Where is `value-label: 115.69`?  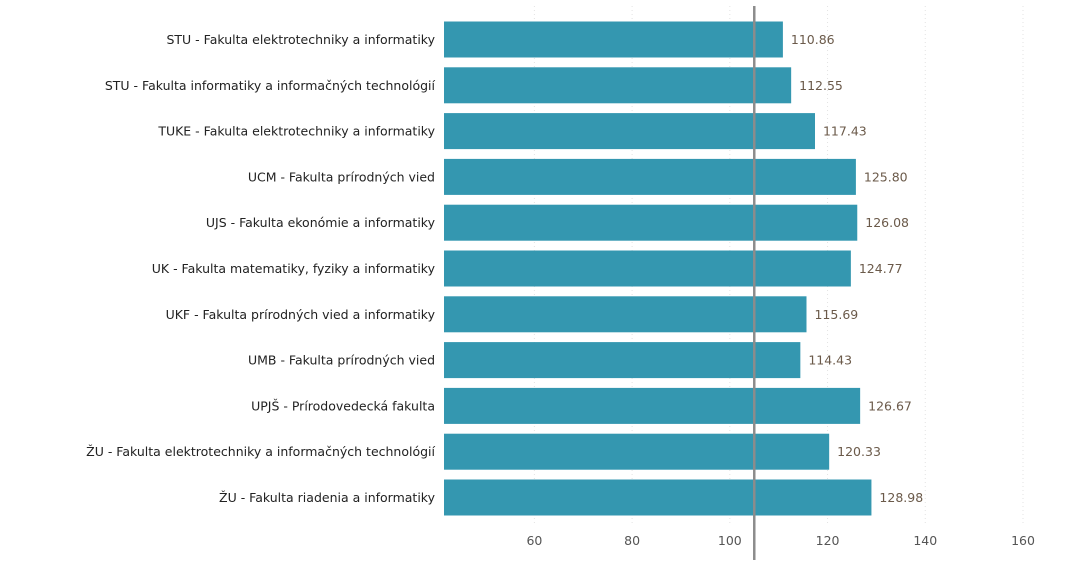
value-label: 115.69 is located at coordinates (836, 314).